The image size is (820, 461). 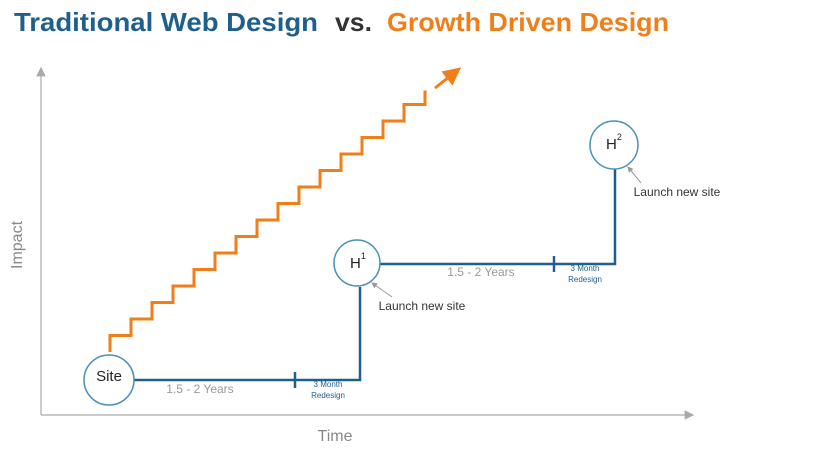 I want to click on title-left: Traditional Web Design, so click(x=166, y=22).